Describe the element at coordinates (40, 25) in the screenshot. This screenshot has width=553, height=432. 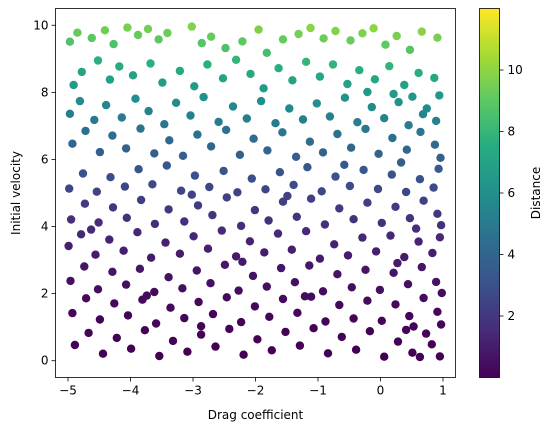
I see `y-tick-label: 10` at that location.